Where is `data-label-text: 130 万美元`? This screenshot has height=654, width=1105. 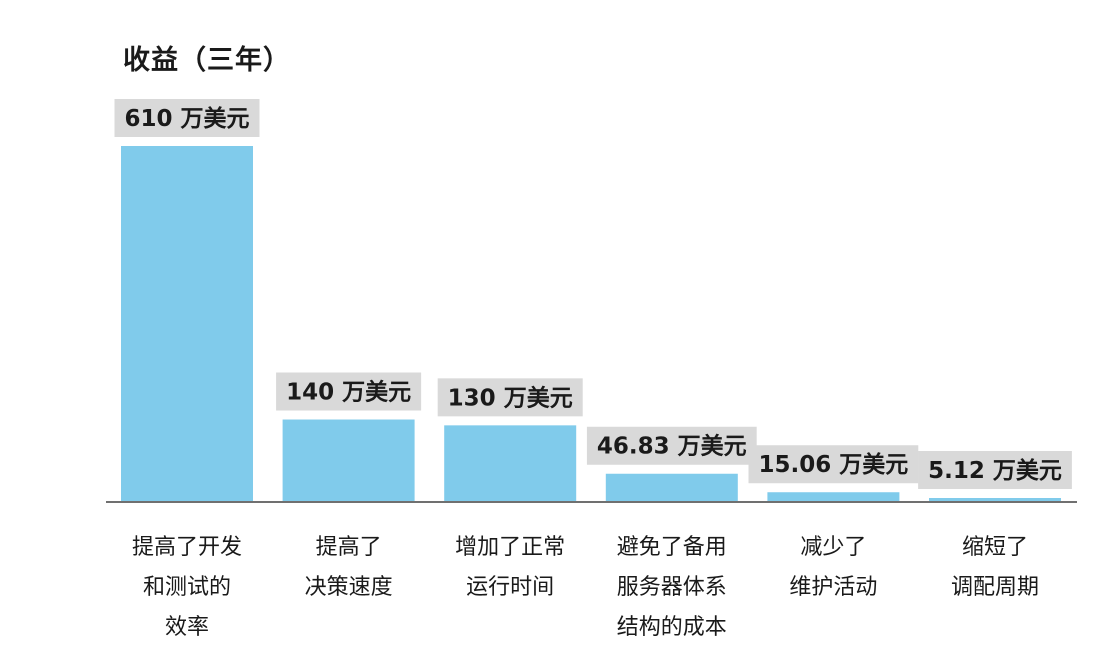 data-label-text: 130 万美元 is located at coordinates (510, 397).